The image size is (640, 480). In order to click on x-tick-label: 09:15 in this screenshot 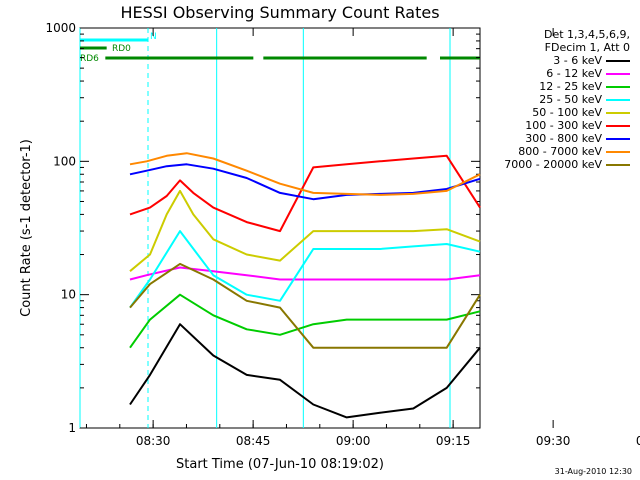, I will do `click(453, 441)`.